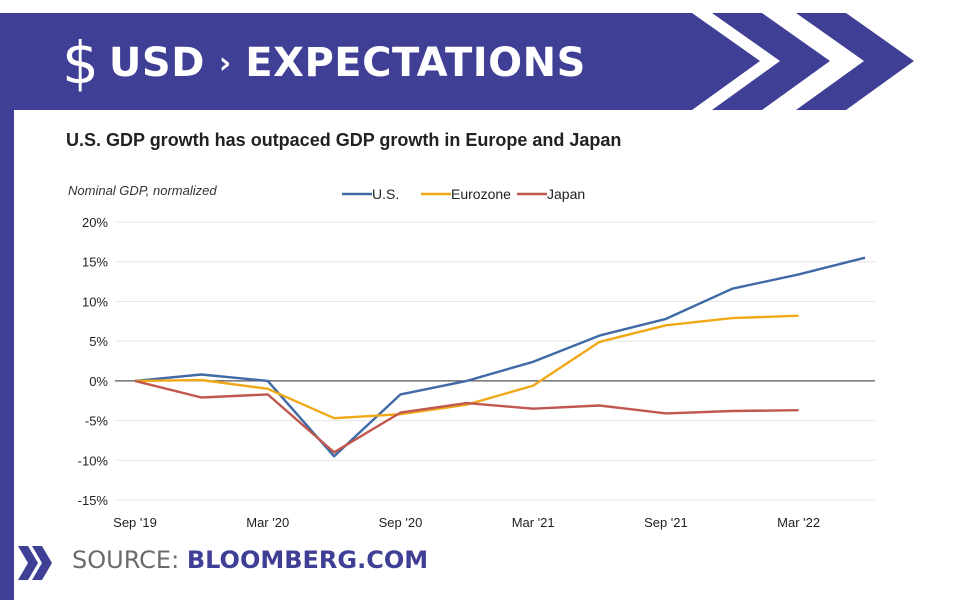 This screenshot has height=600, width=954. Describe the element at coordinates (225, 63) in the screenshot. I see `chevron-right-icon: ›` at that location.